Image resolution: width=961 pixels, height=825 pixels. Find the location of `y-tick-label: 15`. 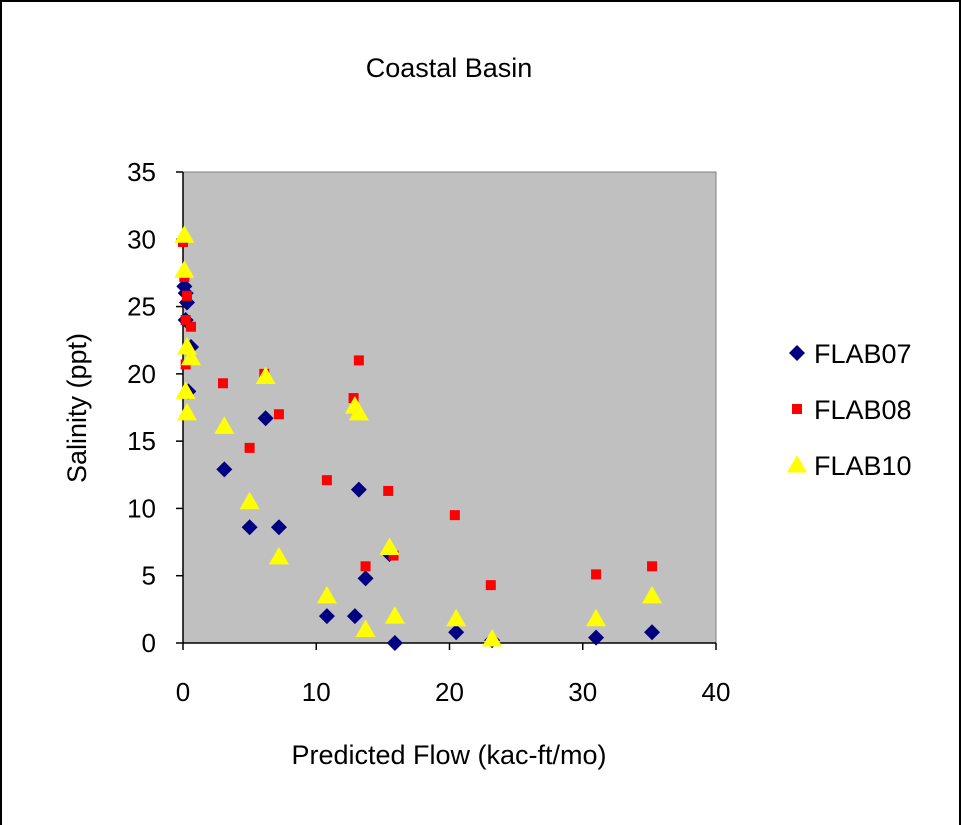

y-tick-label: 15 is located at coordinates (141, 441).